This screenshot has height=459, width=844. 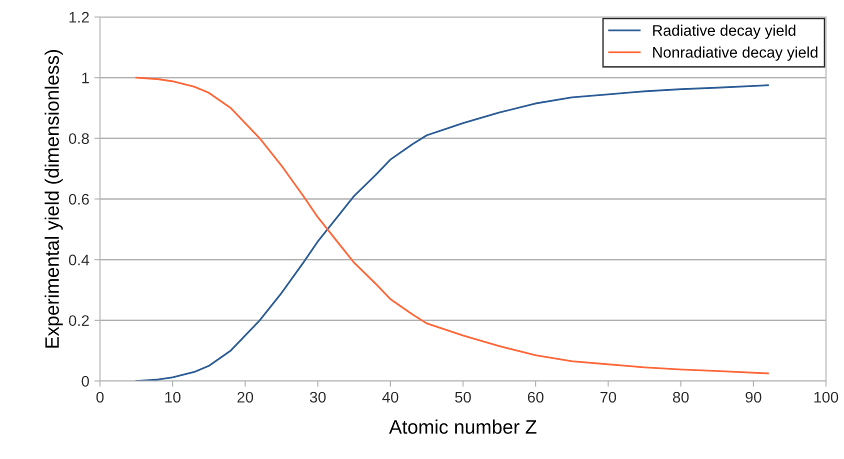 What do you see at coordinates (608, 397) in the screenshot?
I see `x-tick-label: 70` at bounding box center [608, 397].